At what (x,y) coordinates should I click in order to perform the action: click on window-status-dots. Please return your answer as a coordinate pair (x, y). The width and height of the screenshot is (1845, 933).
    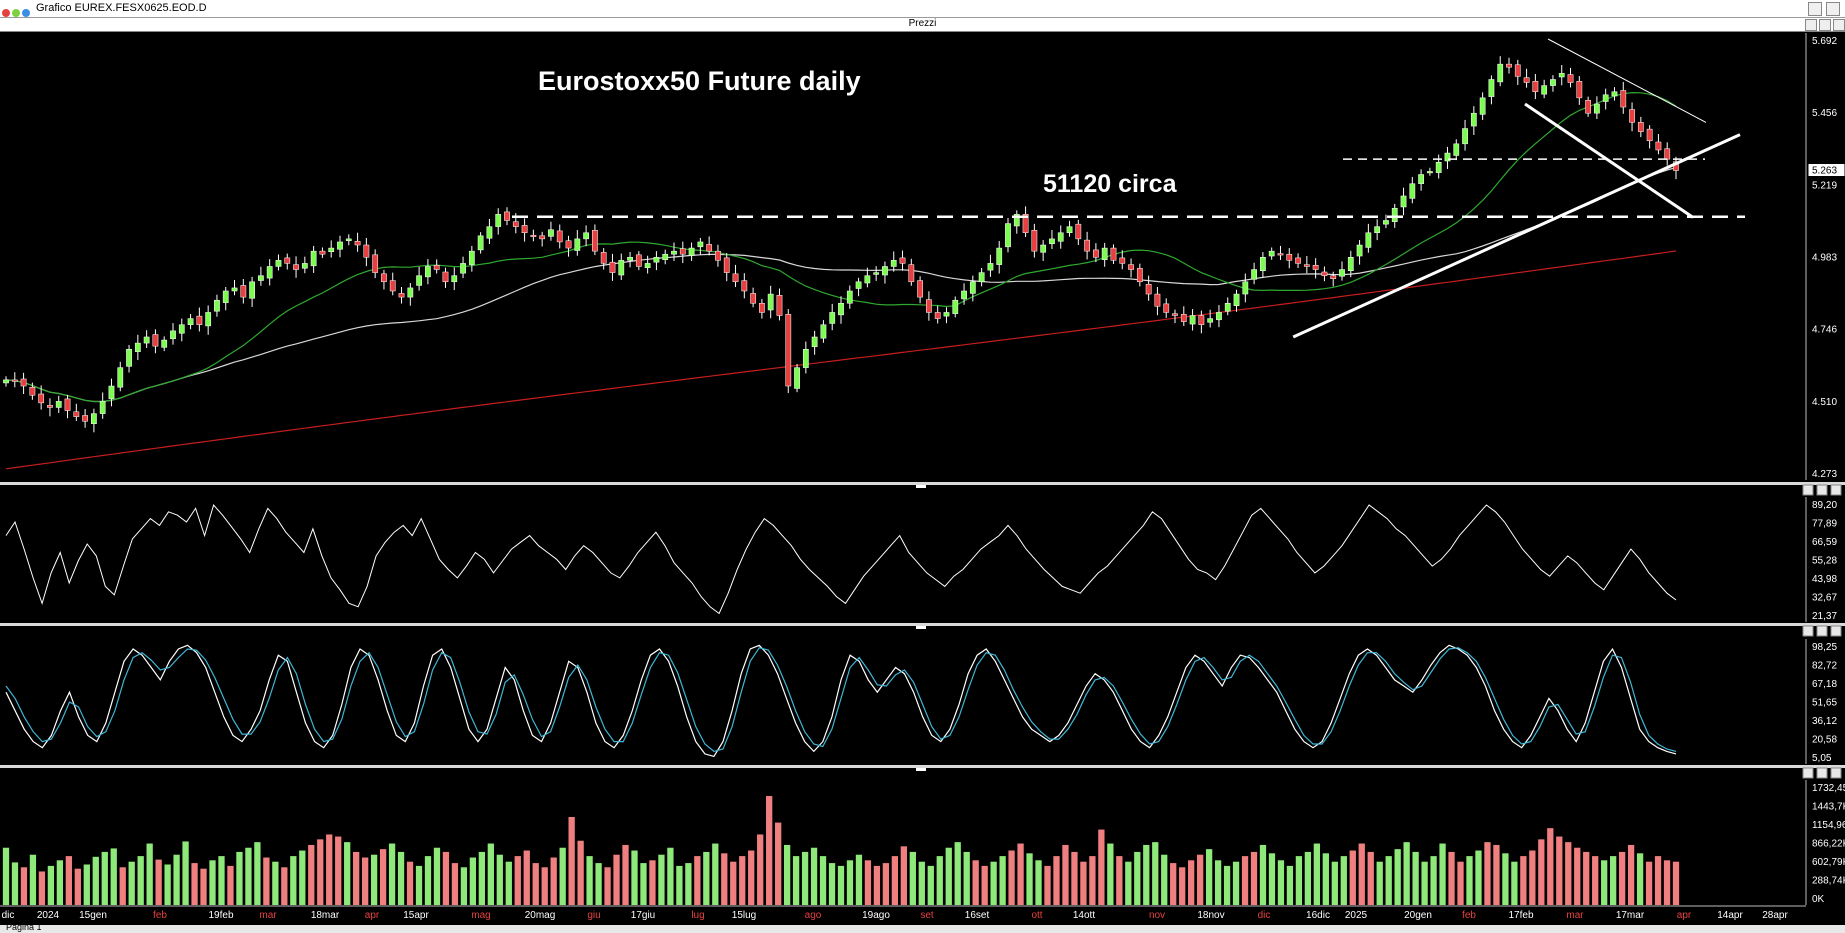
    Looking at the image, I should click on (17, 13).